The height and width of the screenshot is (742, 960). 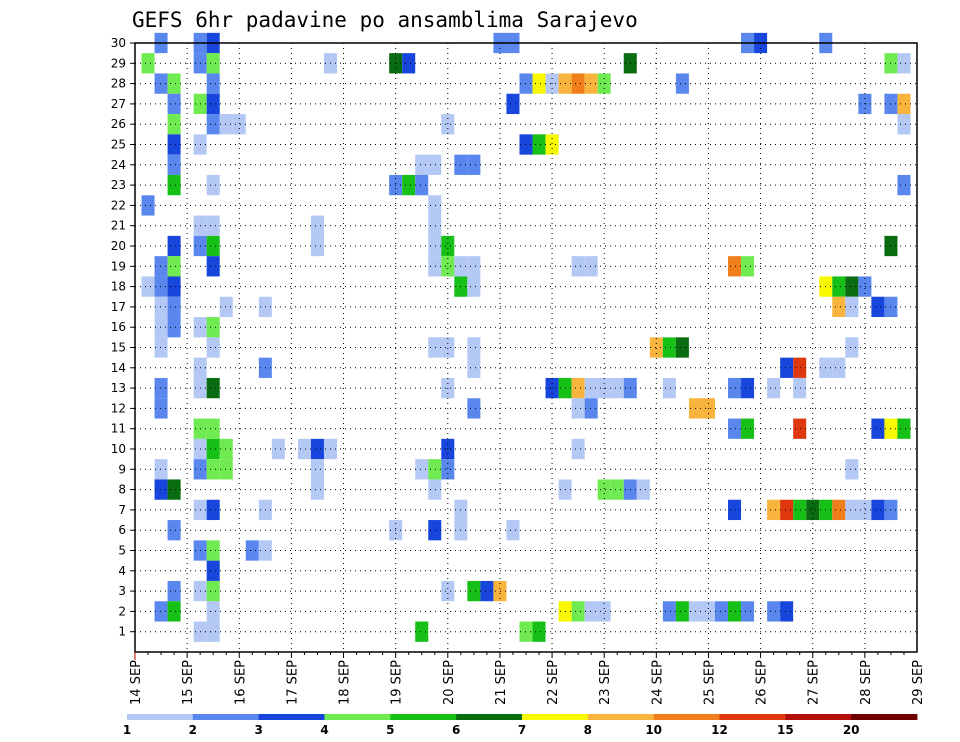 What do you see at coordinates (258, 730) in the screenshot?
I see `legend-label: 3` at bounding box center [258, 730].